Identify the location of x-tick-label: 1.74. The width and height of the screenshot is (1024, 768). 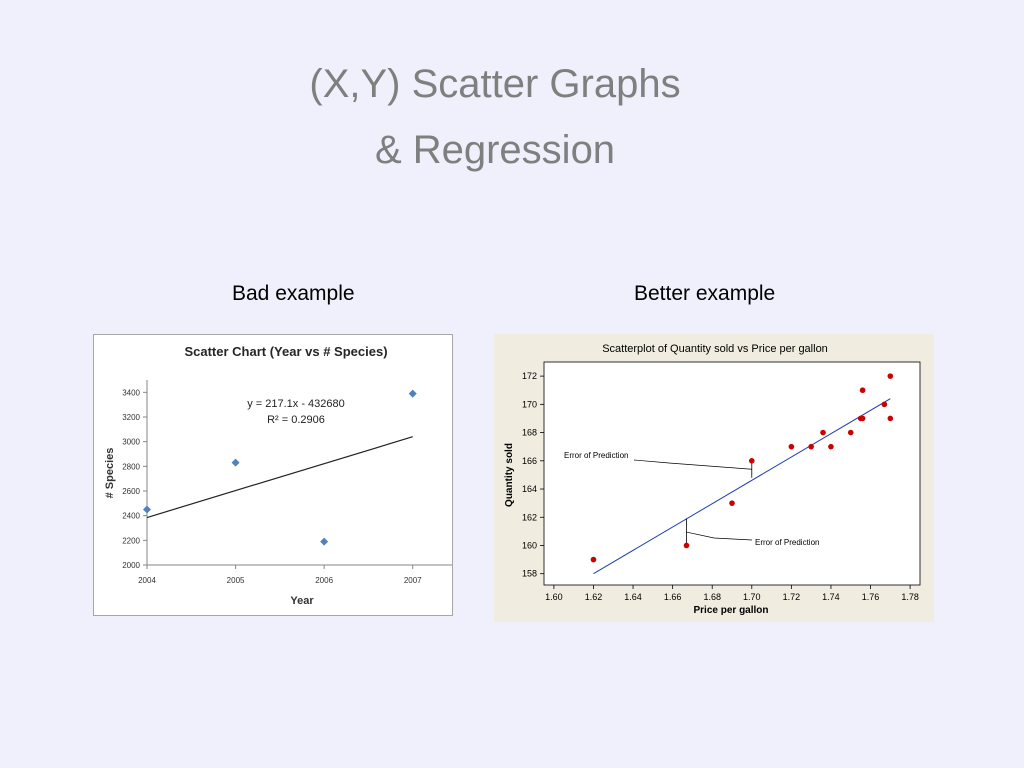
(831, 597).